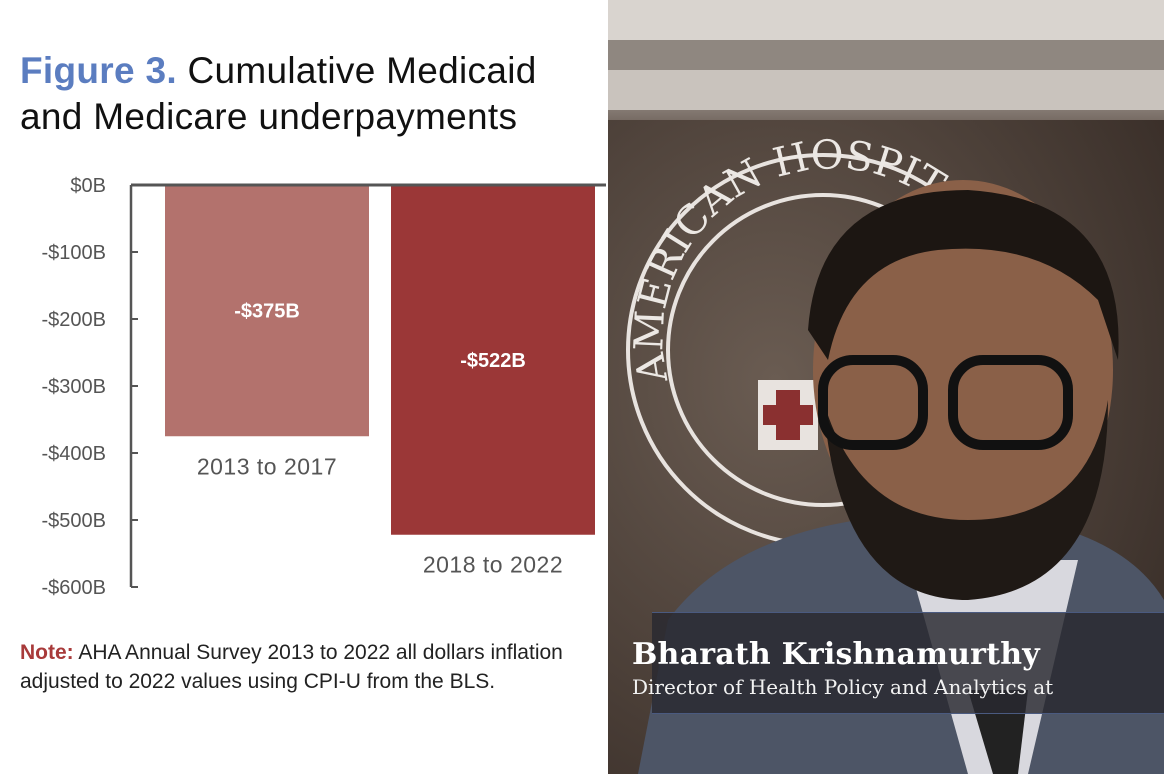 The width and height of the screenshot is (1164, 774). I want to click on bar-2013-to-2017, so click(267, 311).